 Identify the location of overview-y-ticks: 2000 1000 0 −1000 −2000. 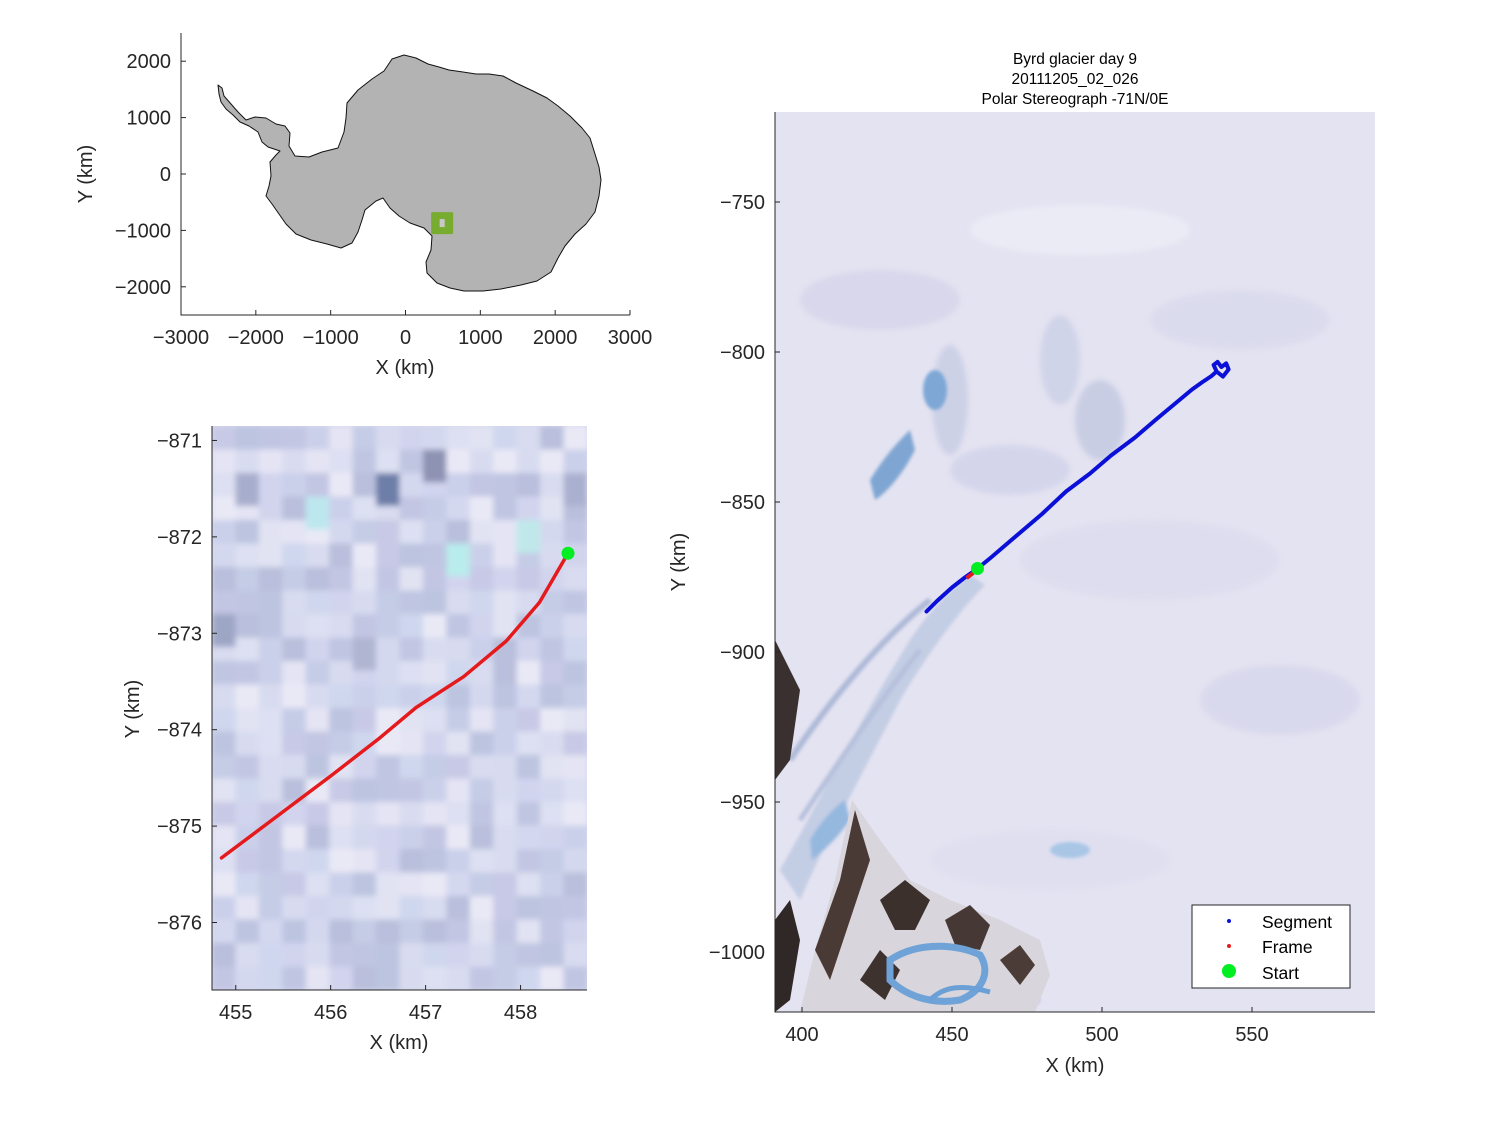
(150, 175).